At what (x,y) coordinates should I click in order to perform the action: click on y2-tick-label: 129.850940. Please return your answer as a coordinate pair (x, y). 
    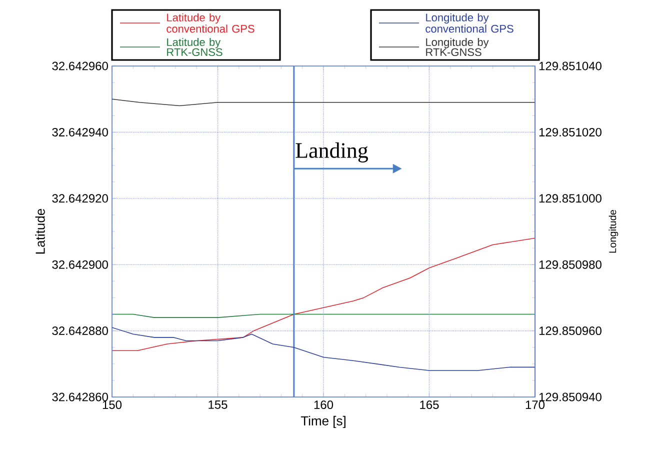
    Looking at the image, I should click on (570, 397).